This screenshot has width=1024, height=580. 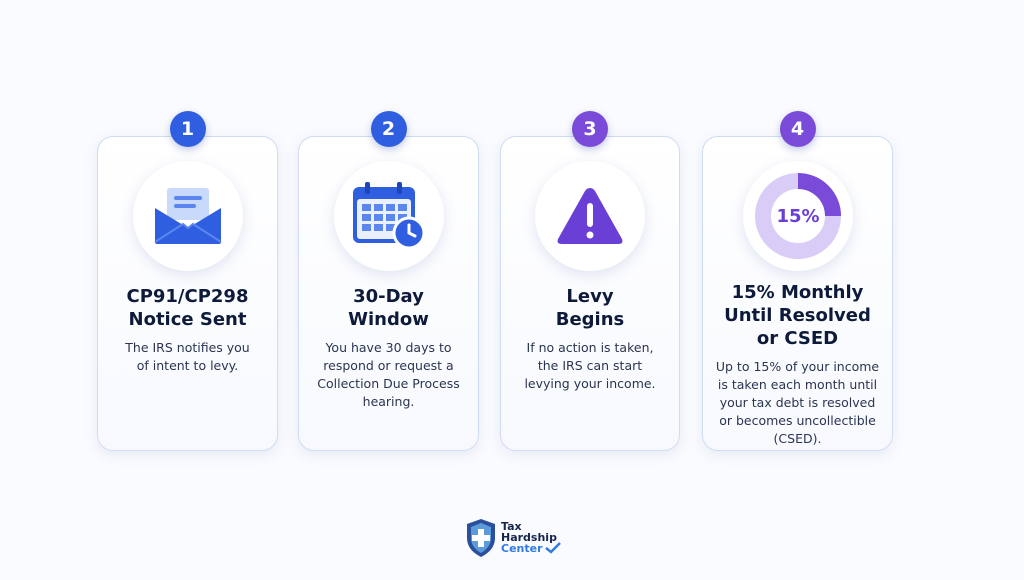 I want to click on title-line: Notice Sent, so click(x=187, y=319).